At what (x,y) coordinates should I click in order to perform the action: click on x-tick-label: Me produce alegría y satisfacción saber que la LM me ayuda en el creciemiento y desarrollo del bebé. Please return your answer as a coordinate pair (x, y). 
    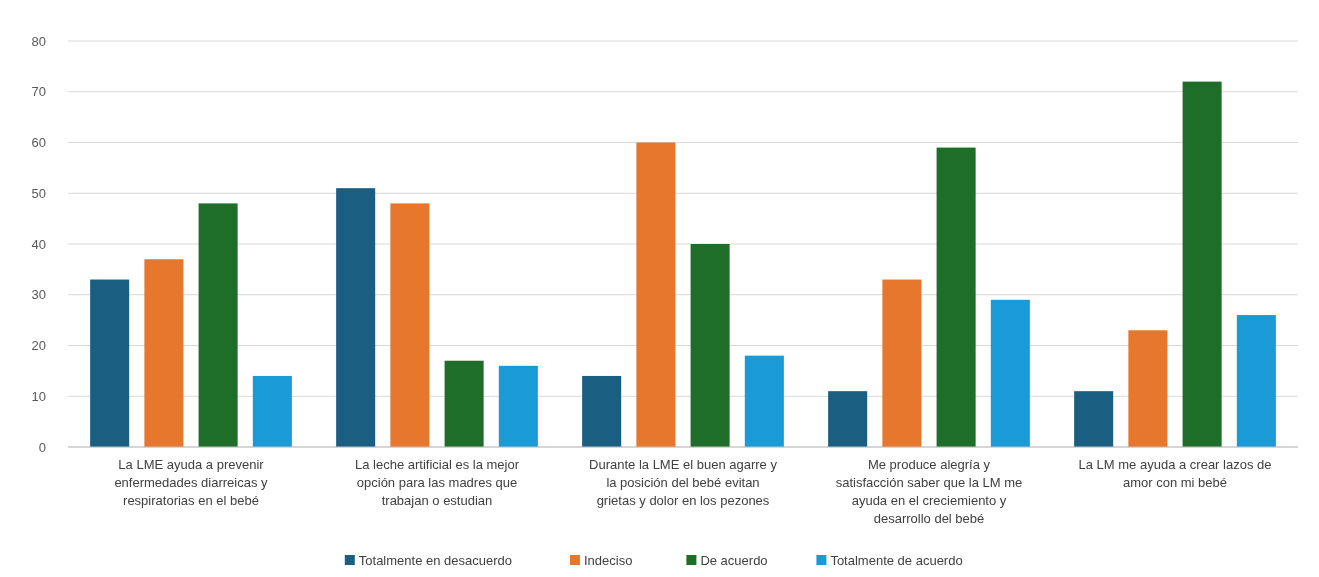
    Looking at the image, I should click on (929, 491).